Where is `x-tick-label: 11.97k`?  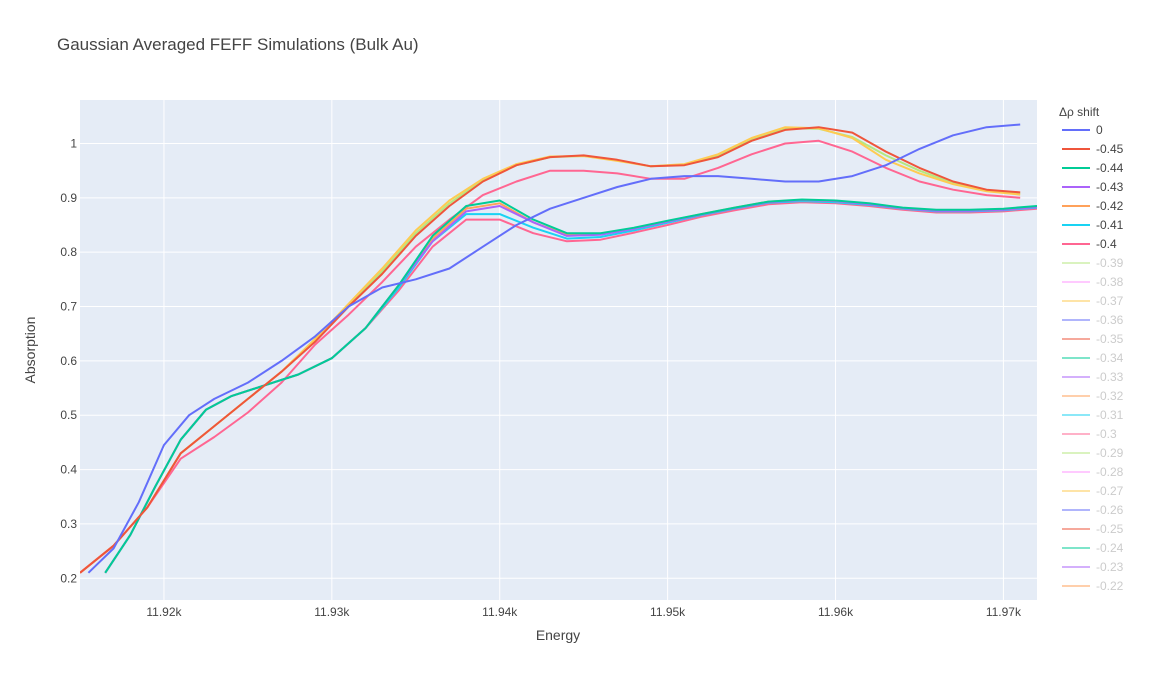
x-tick-label: 11.97k is located at coordinates (1004, 612).